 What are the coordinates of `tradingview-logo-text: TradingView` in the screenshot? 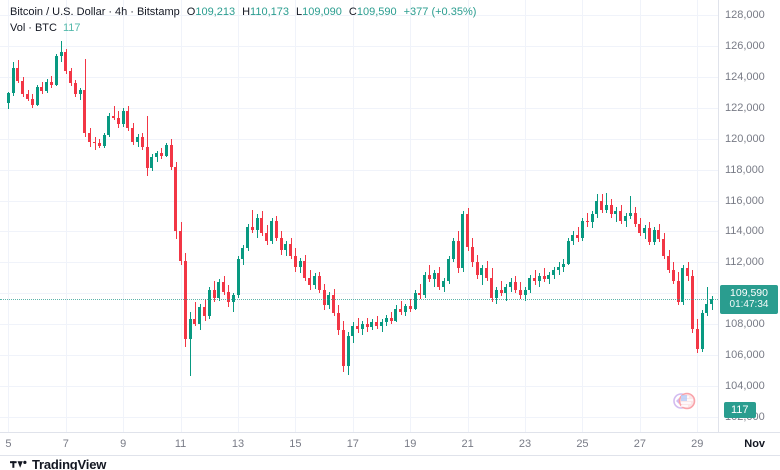 It's located at (69, 463).